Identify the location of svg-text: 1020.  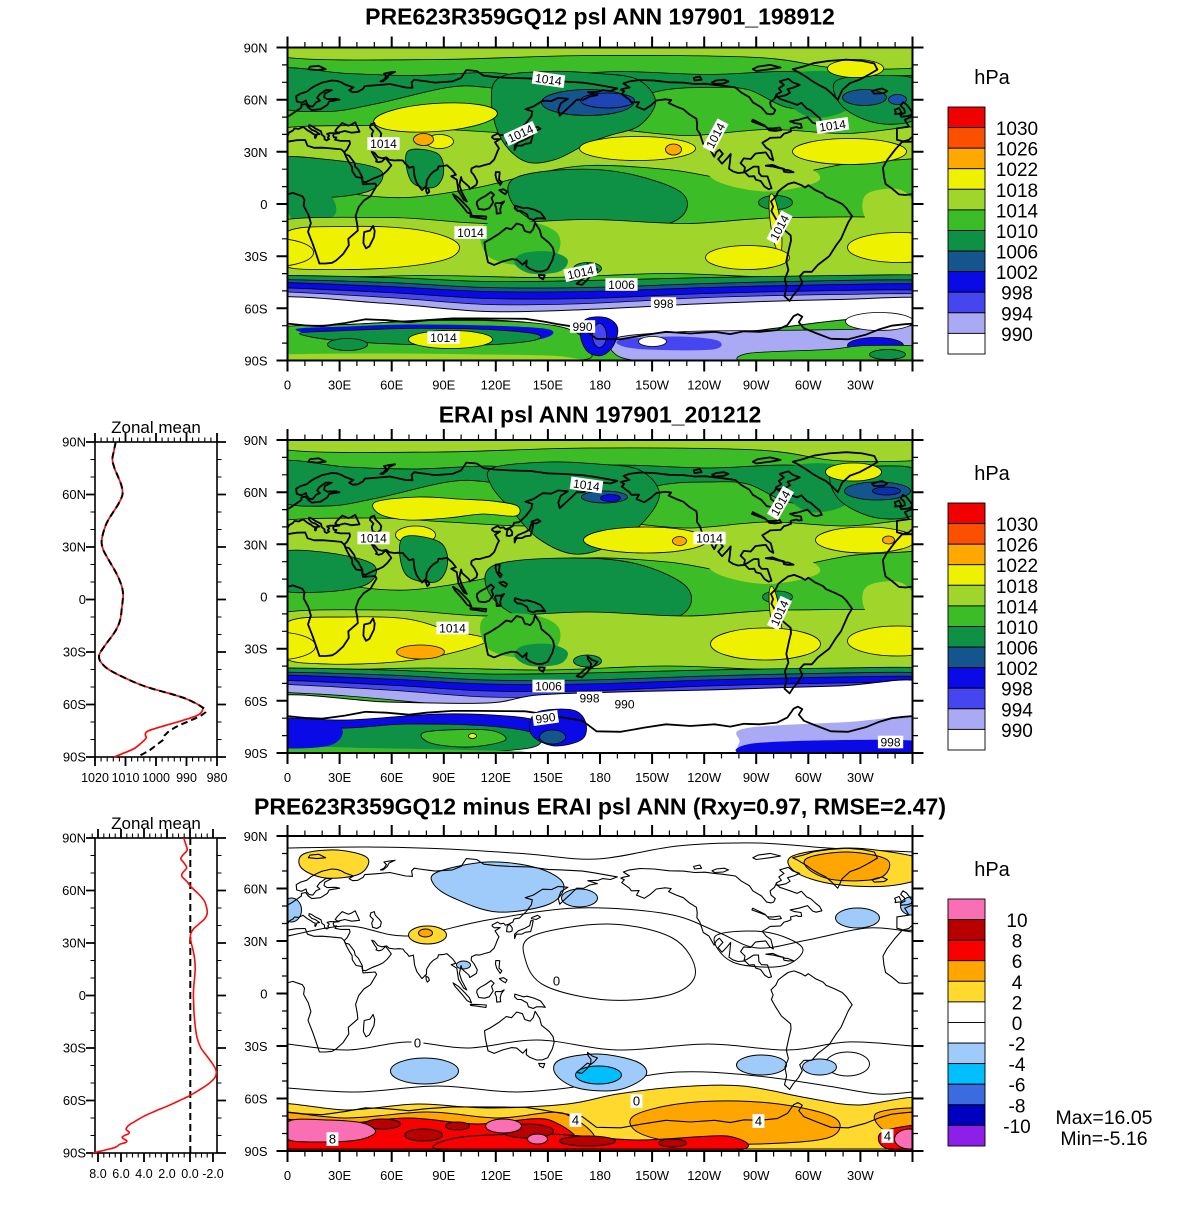
(95, 778).